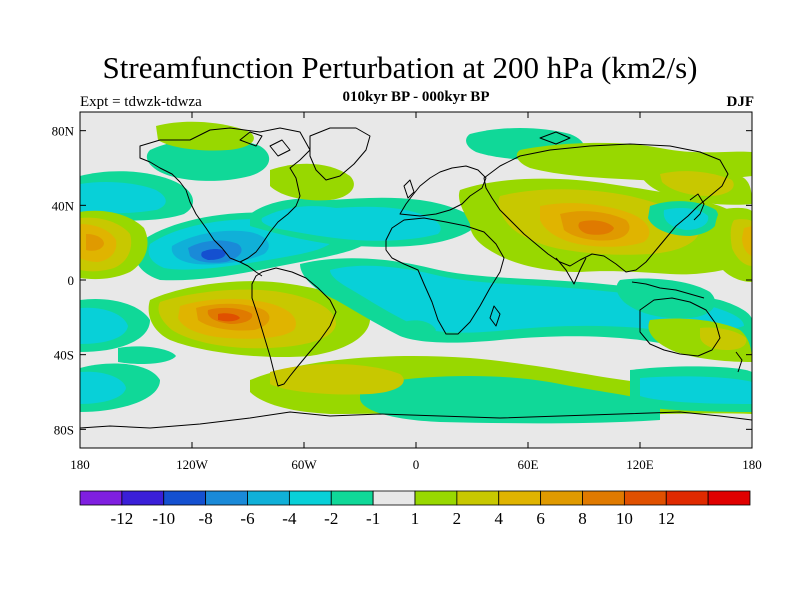 The image size is (800, 600). Describe the element at coordinates (540, 518) in the screenshot. I see `colorbar-label: 6` at that location.